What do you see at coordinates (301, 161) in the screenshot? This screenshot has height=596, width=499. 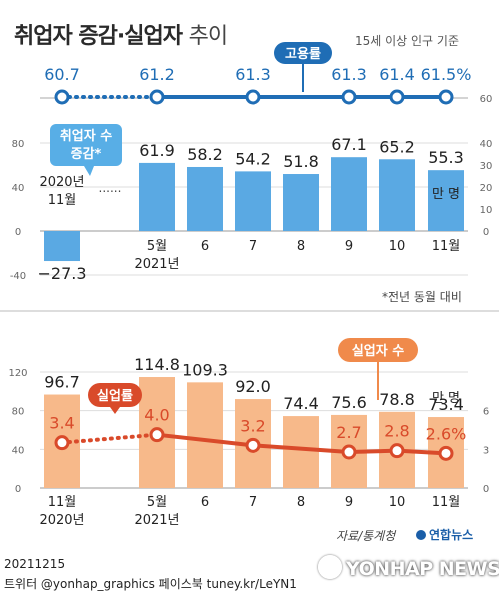 I see `jobs-value-label: 51.8` at bounding box center [301, 161].